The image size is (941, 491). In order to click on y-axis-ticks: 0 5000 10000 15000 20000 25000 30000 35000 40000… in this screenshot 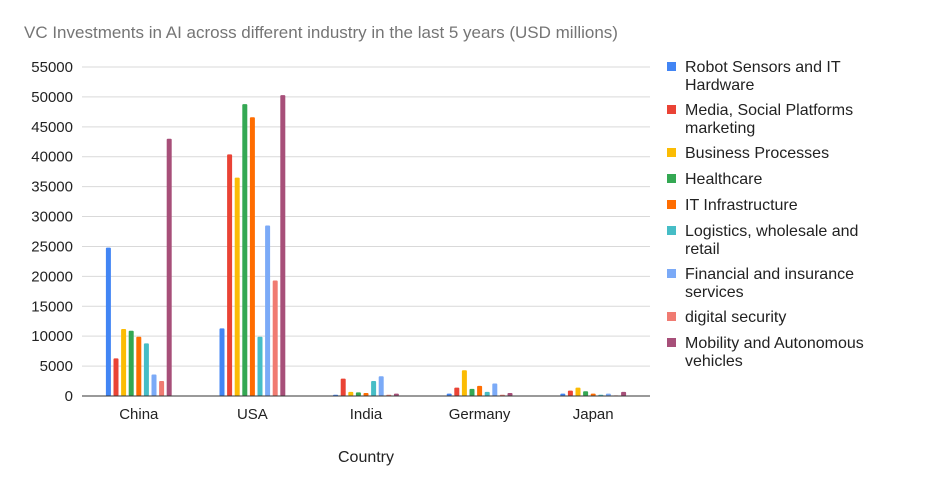, I will do `click(52, 232)`.